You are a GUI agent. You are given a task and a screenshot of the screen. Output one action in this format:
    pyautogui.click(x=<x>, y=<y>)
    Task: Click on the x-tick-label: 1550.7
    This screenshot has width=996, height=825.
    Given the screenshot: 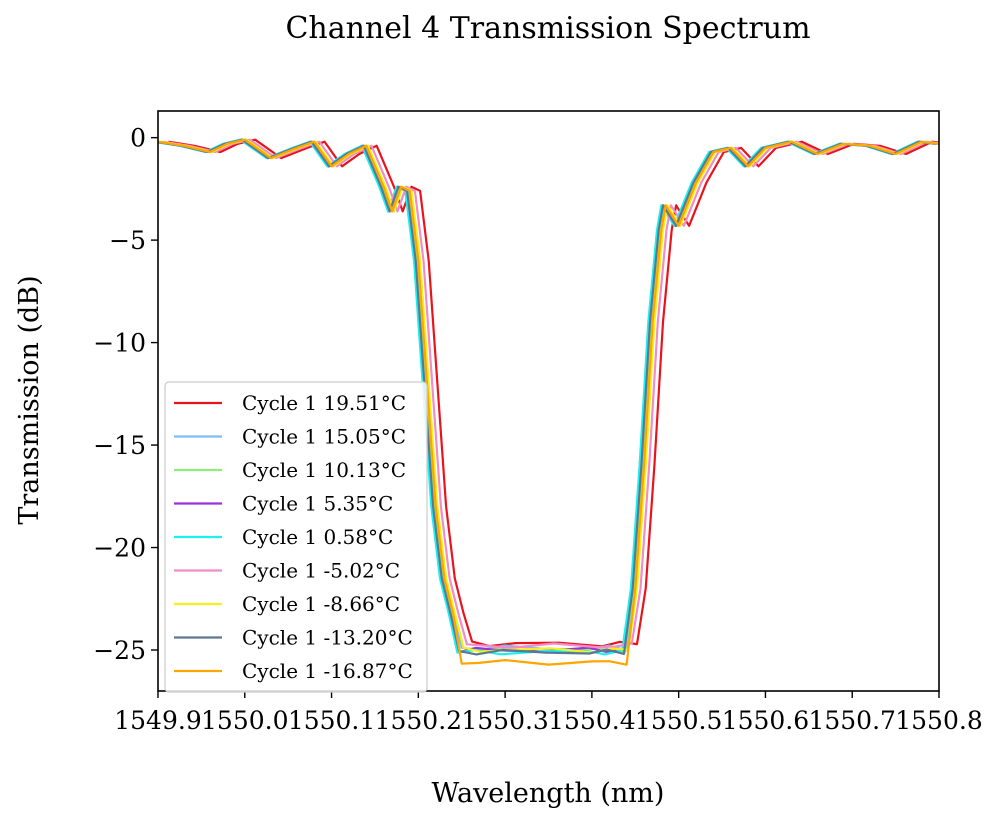 What is the action you would take?
    pyautogui.click(x=851, y=720)
    